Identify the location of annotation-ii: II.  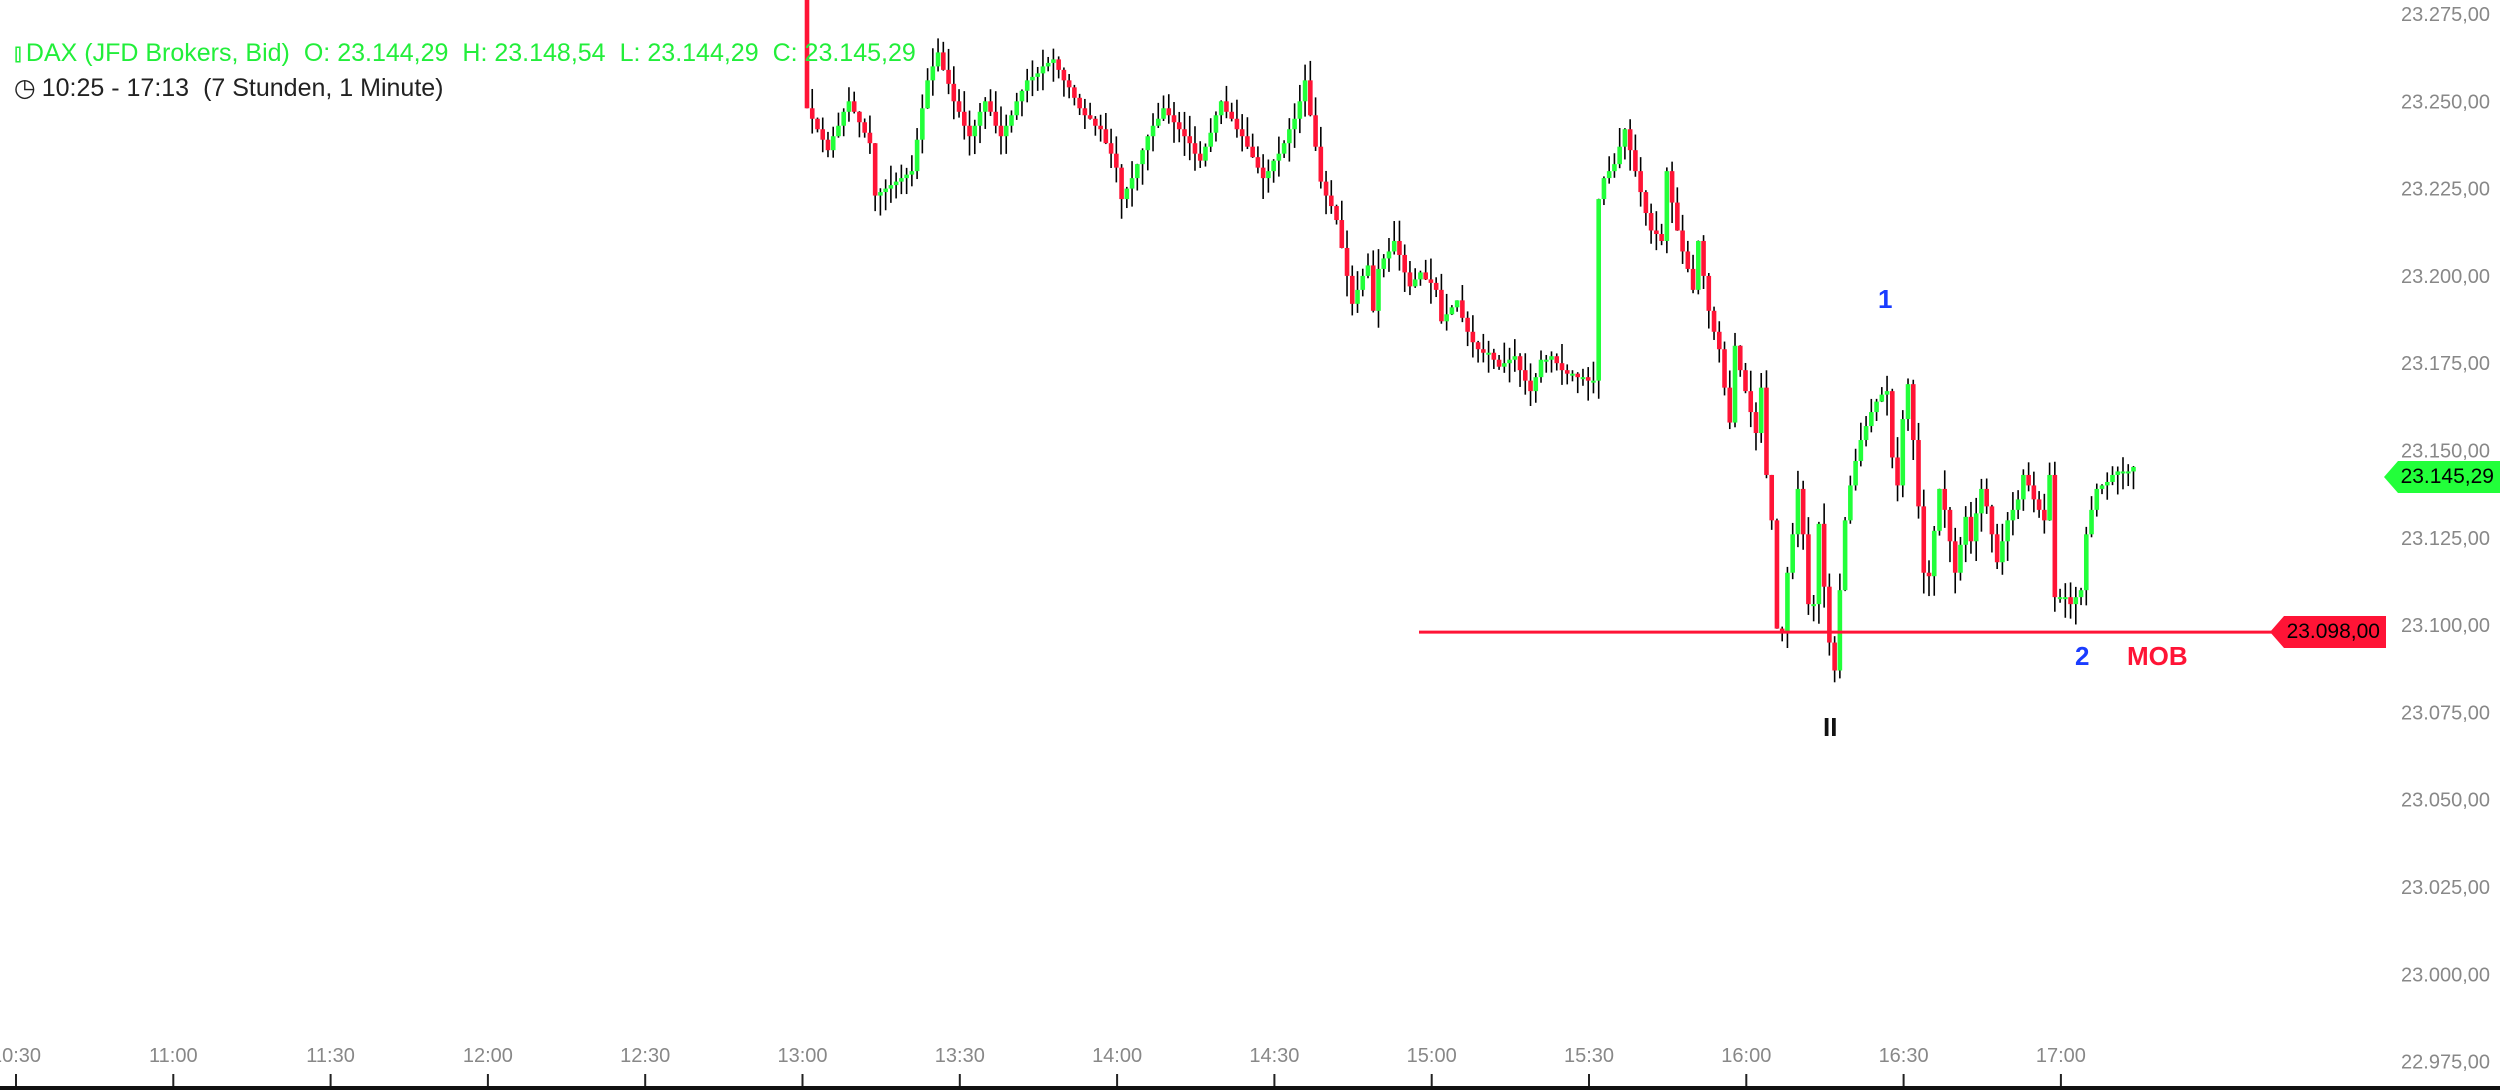
(1830, 727).